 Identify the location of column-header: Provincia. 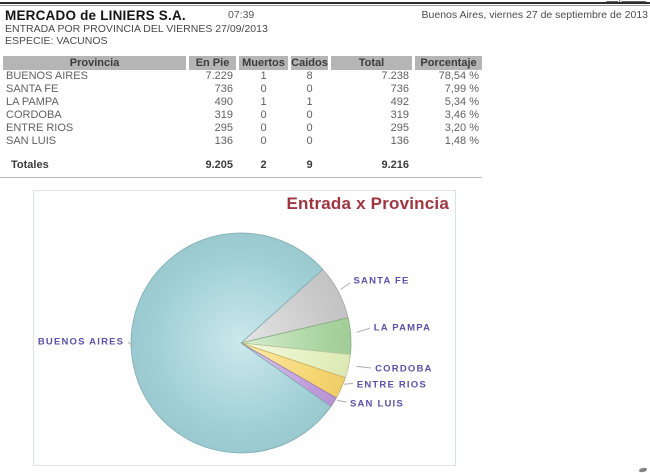
(94, 63).